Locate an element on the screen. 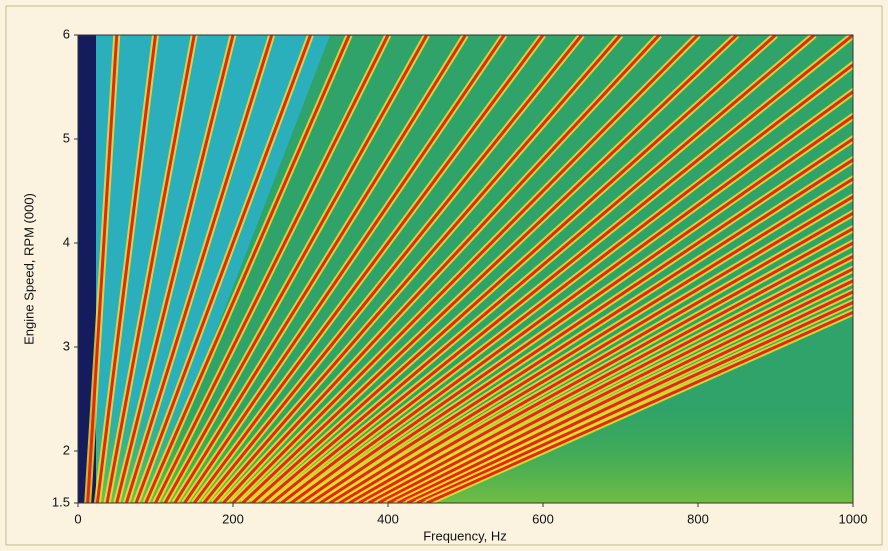  y-tick-label: 4 is located at coordinates (66, 241).